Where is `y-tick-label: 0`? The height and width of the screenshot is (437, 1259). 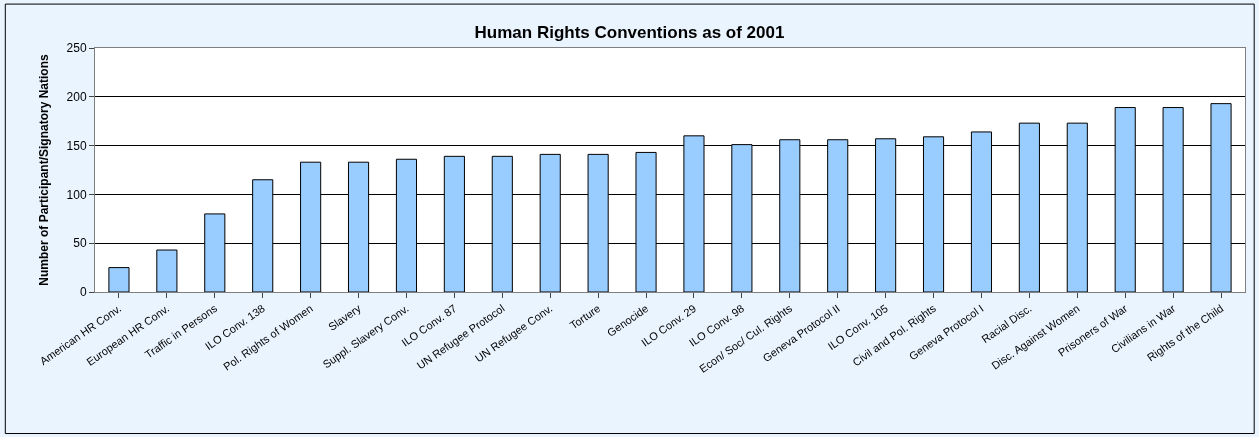 y-tick-label: 0 is located at coordinates (83, 292).